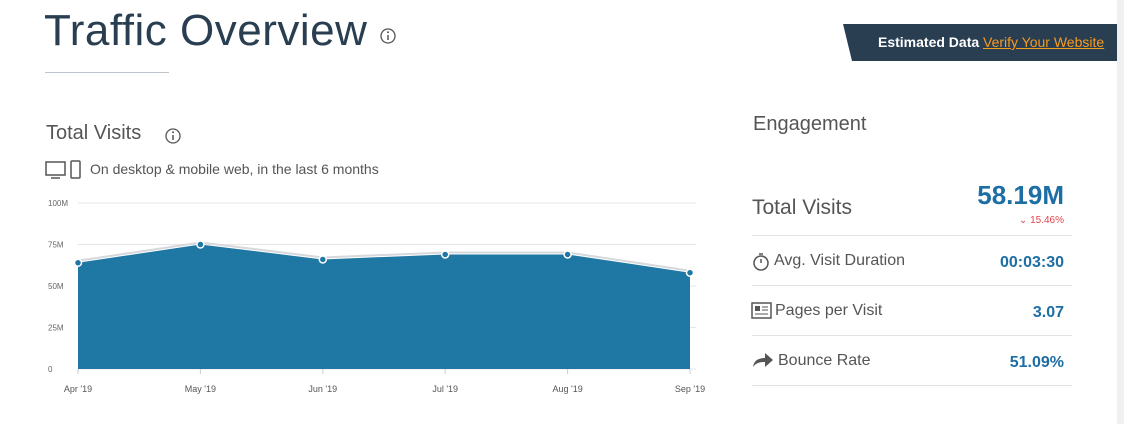 Image resolution: width=1124 pixels, height=424 pixels. I want to click on metric-label: Total Visits, so click(802, 207).